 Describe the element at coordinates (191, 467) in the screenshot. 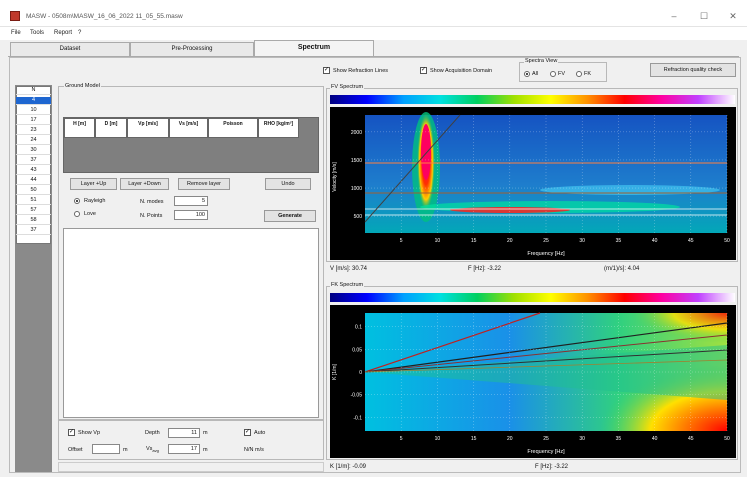

I see `status-bar` at that location.